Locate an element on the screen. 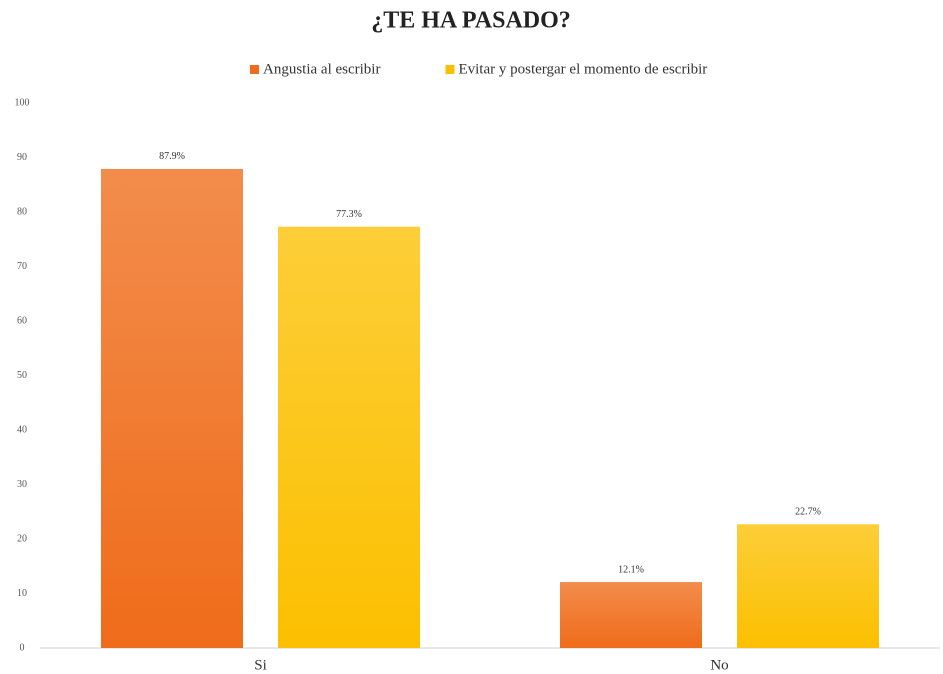 The height and width of the screenshot is (674, 943). x-tick-label: Si is located at coordinates (260, 665).